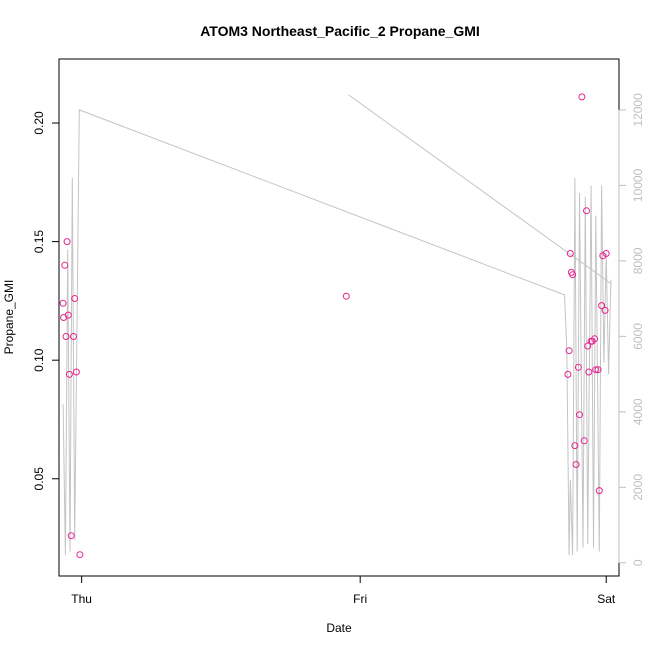 This screenshot has width=650, height=650. Describe the element at coordinates (39, 360) in the screenshot. I see `y-tick-label: 0.10` at that location.